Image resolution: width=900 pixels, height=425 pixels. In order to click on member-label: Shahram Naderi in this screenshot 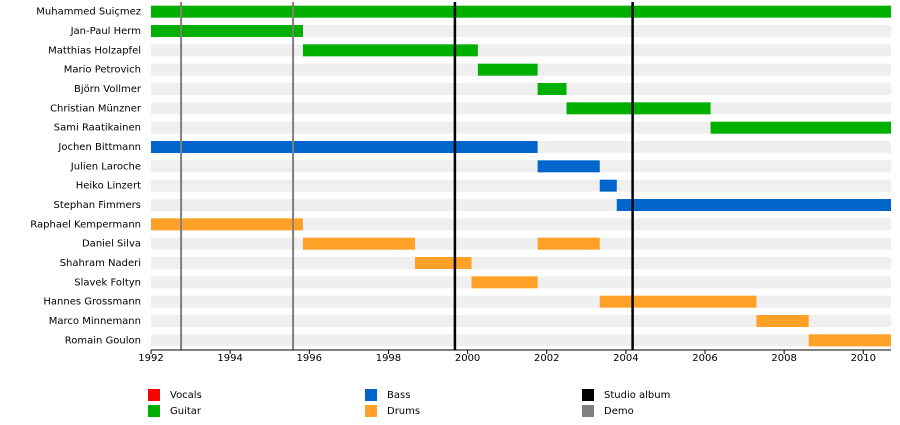, I will do `click(100, 263)`.